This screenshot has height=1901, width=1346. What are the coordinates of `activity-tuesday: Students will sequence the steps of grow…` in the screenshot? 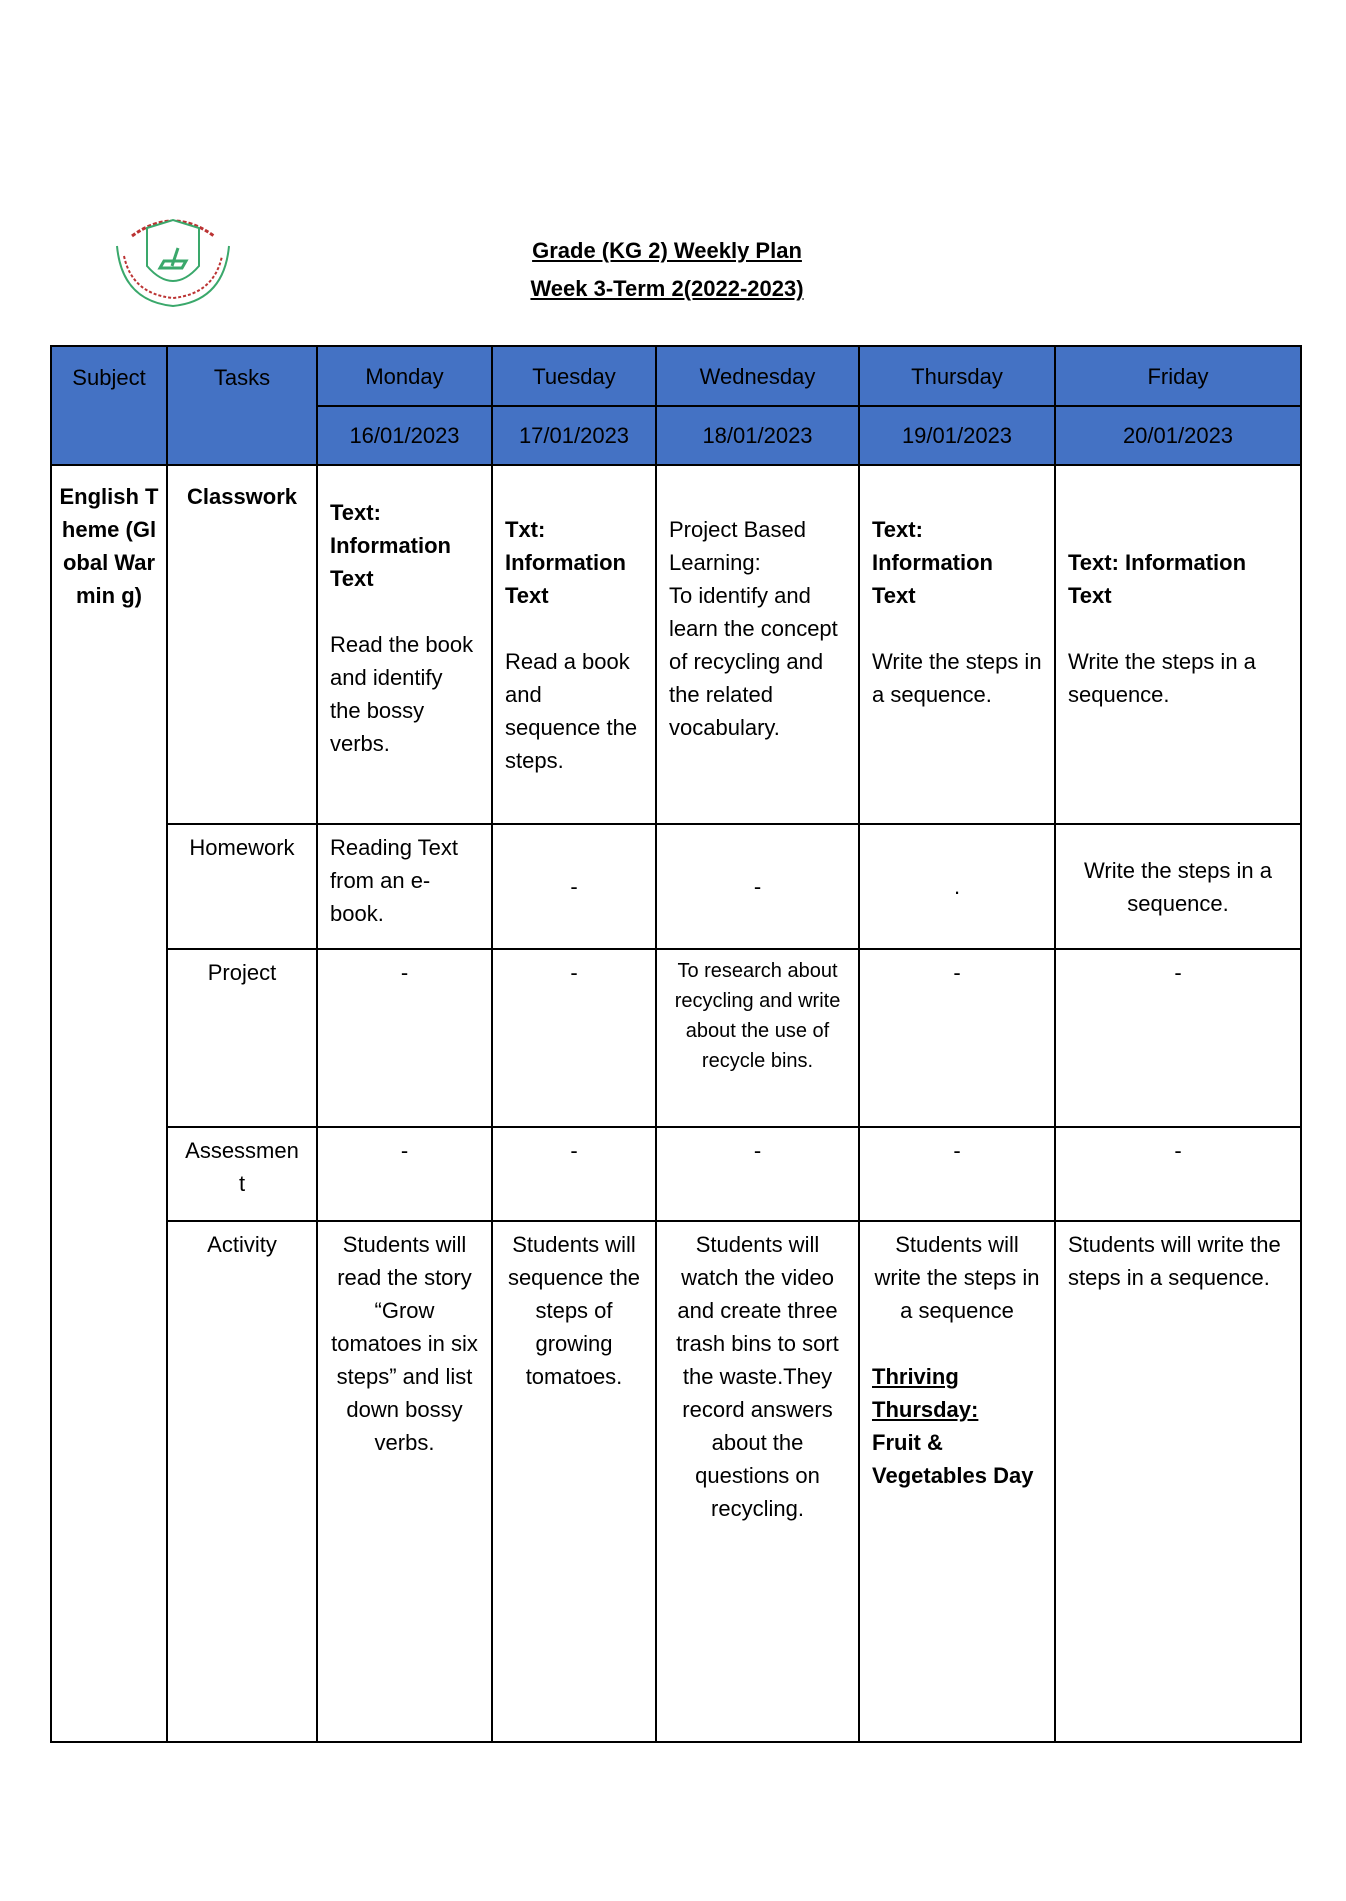 It's located at (574, 1481).